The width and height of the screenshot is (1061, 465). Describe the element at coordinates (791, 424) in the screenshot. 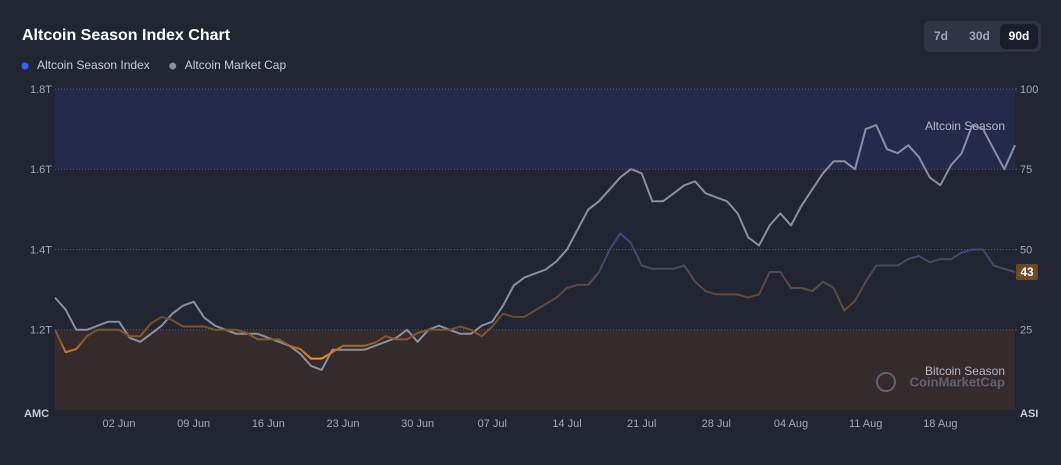

I see `x-tick-label: 04 Aug` at that location.